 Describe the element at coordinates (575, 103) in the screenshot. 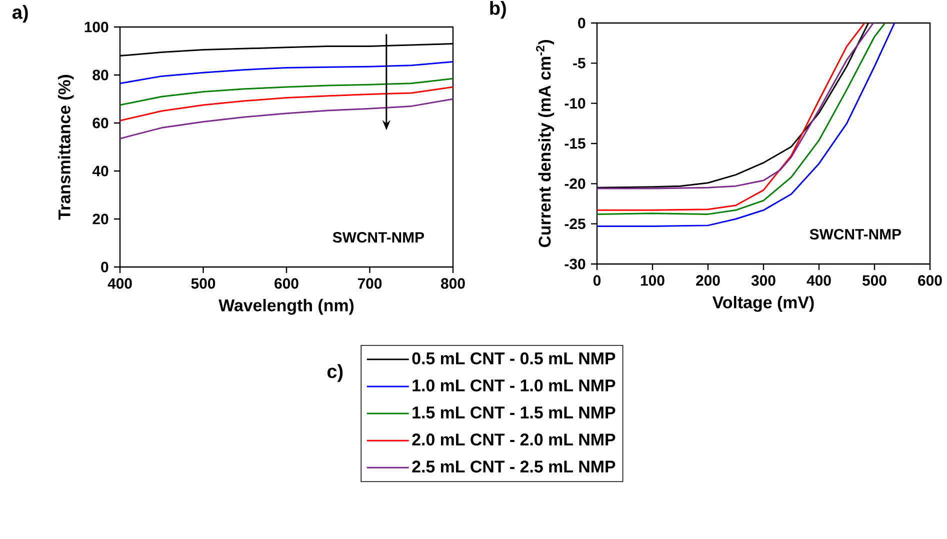

I see `y-tick-label: -10` at that location.